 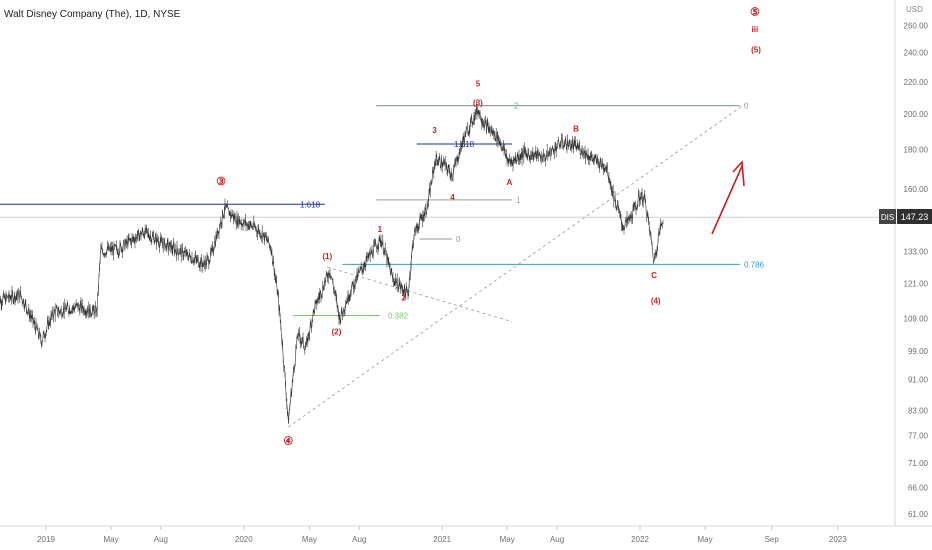 What do you see at coordinates (905, 216) in the screenshot?
I see `last-price-badge: DIS 147.23` at bounding box center [905, 216].